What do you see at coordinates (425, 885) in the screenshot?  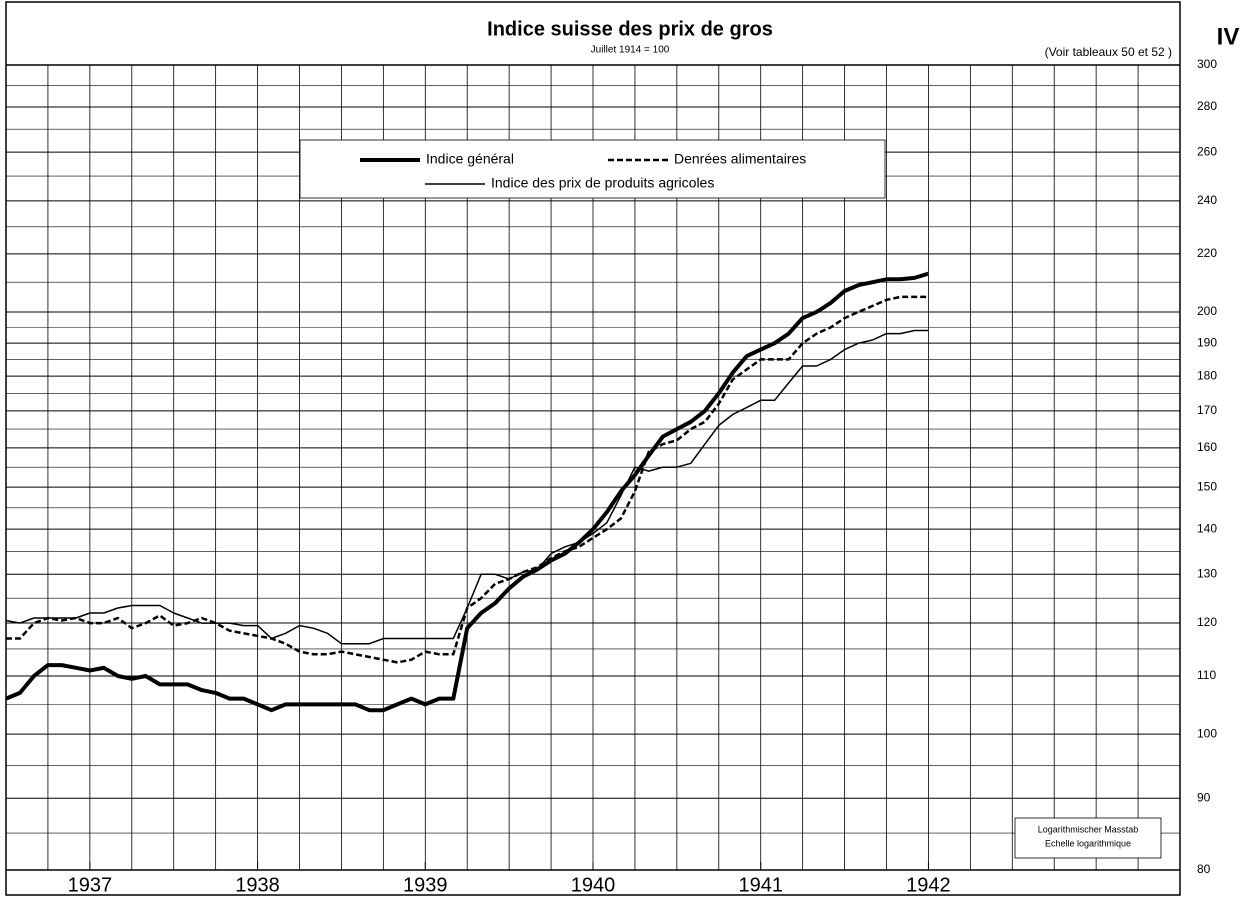 I see `x-tick-label: 1939` at bounding box center [425, 885].